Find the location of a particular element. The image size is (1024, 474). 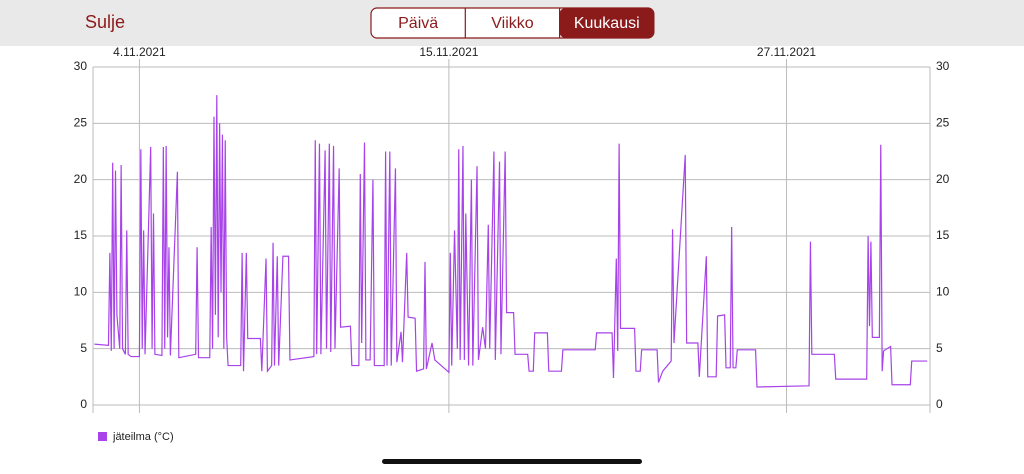

y2-tick-label: 30 is located at coordinates (943, 66).